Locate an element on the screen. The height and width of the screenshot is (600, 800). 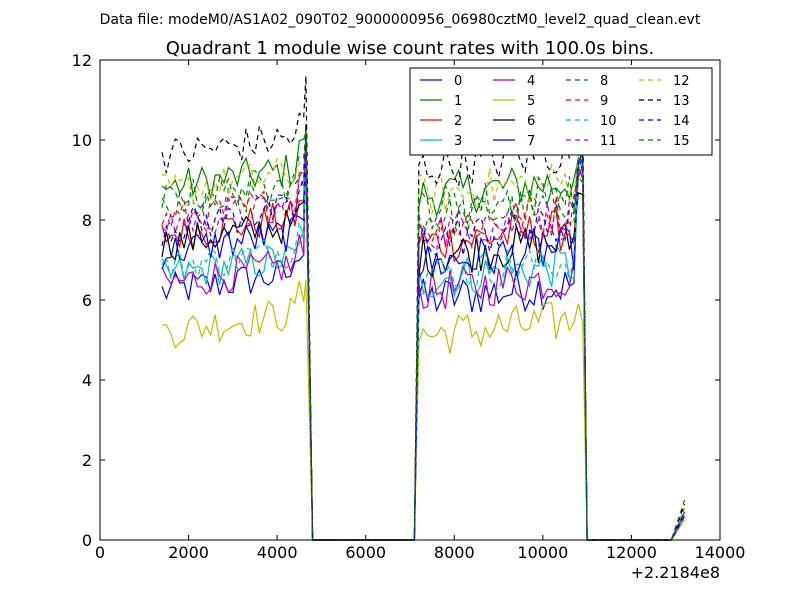
legend-label-14: 14 is located at coordinates (681, 121).